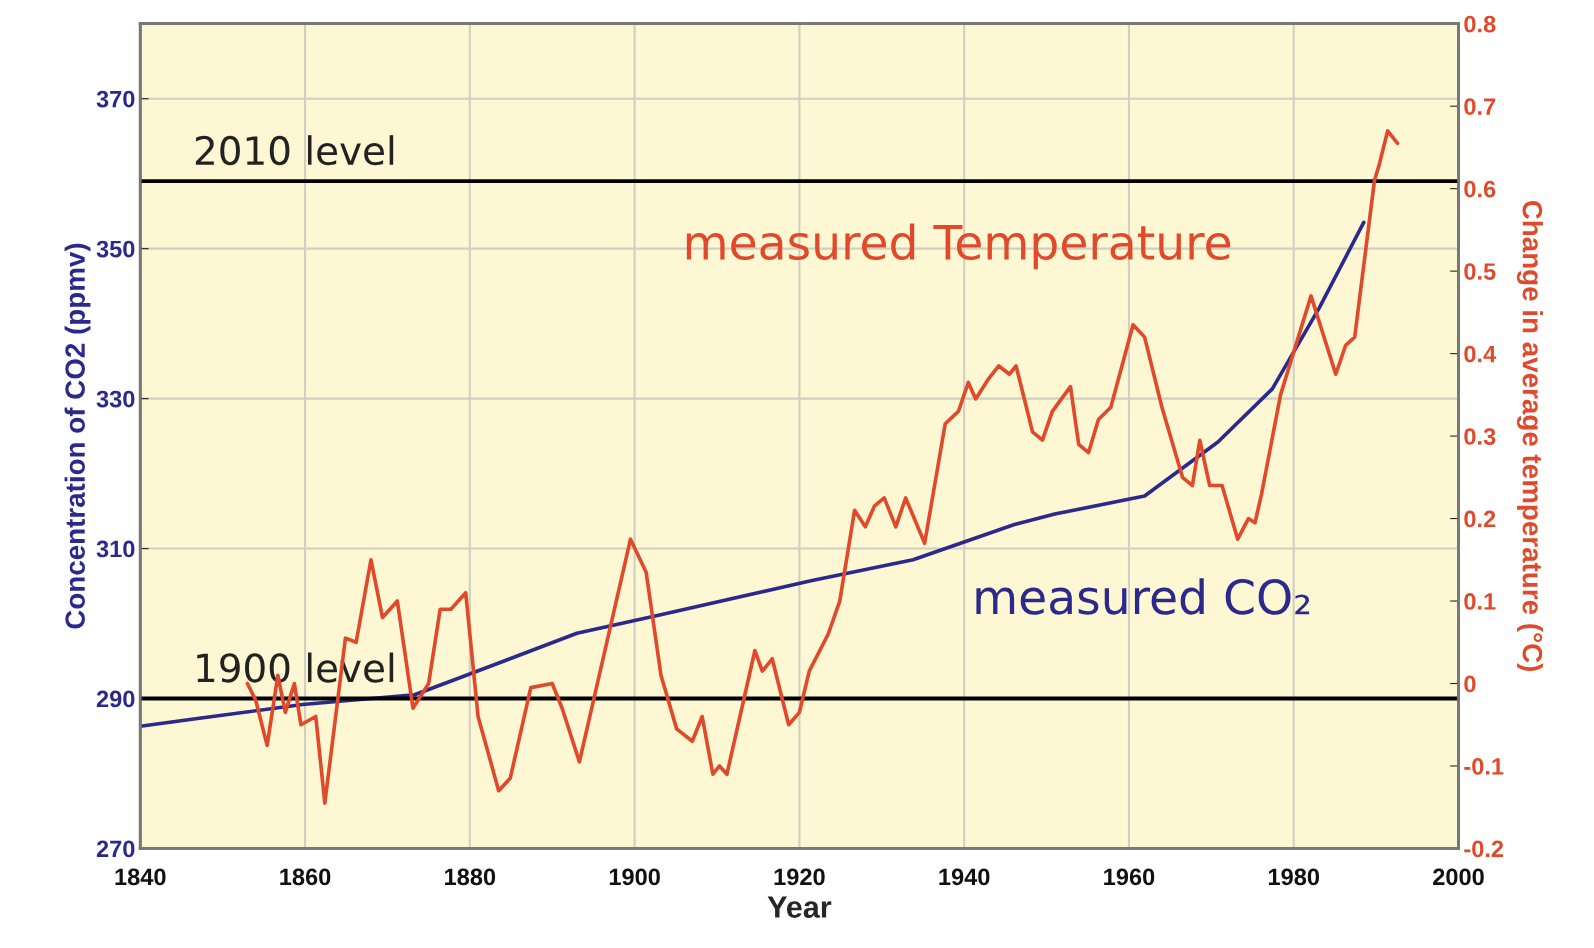 This screenshot has height=948, width=1594. I want to click on x-axis-title: Year, so click(799, 907).